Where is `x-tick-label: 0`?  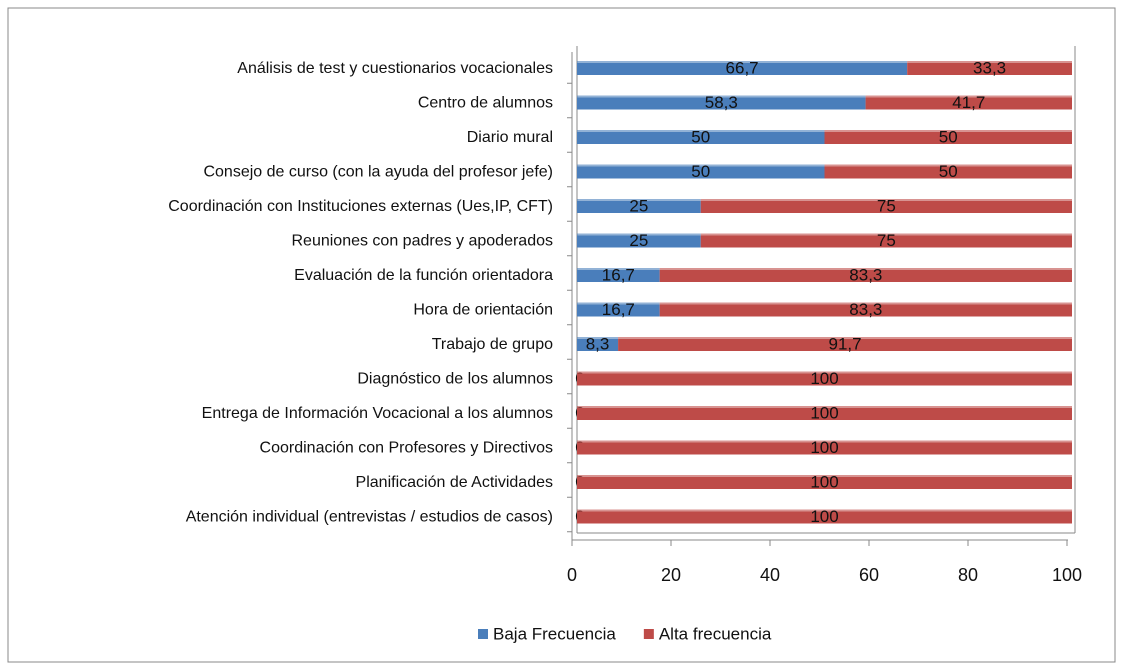 x-tick-label: 0 is located at coordinates (572, 575).